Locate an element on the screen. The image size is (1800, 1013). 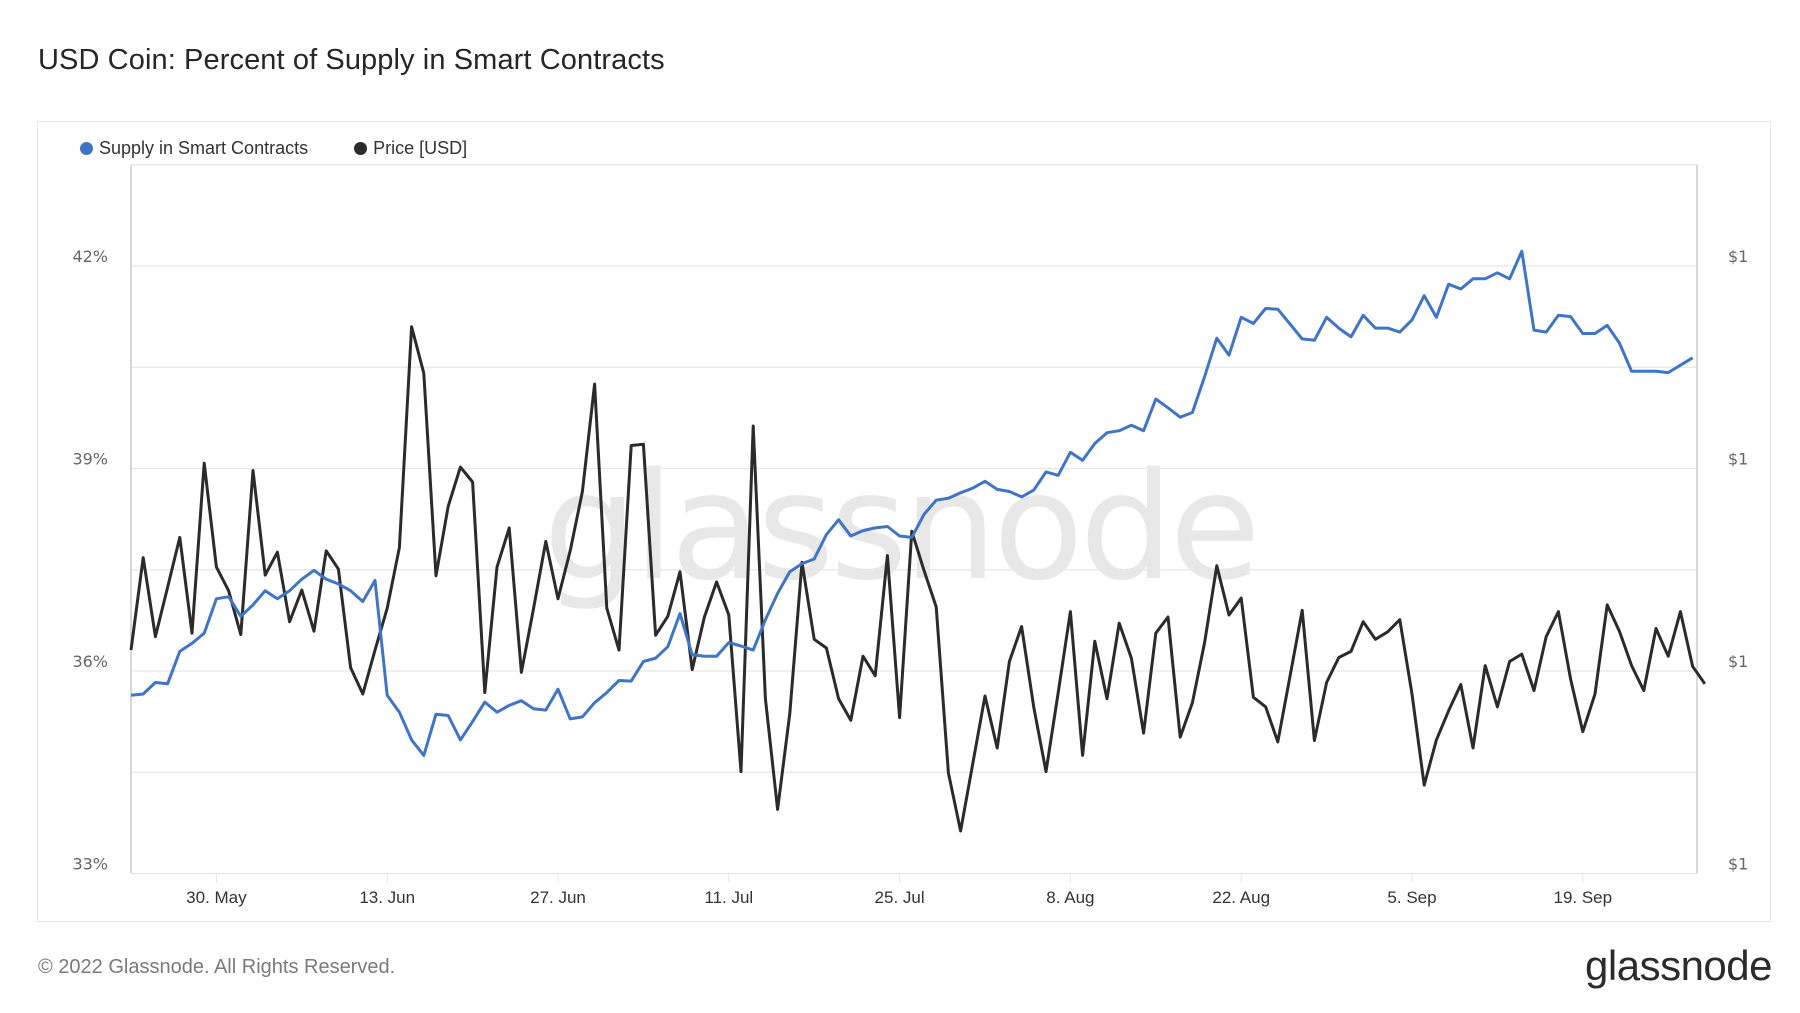
y-tick-label: 39% is located at coordinates (90, 459).